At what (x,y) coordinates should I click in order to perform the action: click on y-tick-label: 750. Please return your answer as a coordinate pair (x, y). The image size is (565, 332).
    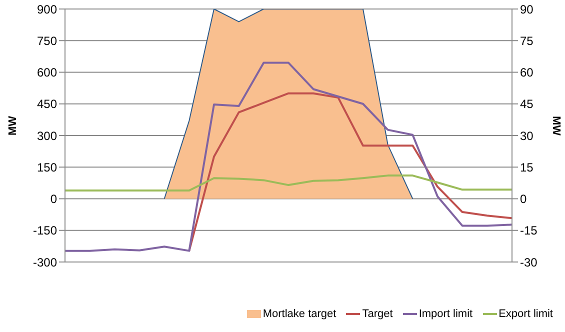
    Looking at the image, I should click on (47, 41).